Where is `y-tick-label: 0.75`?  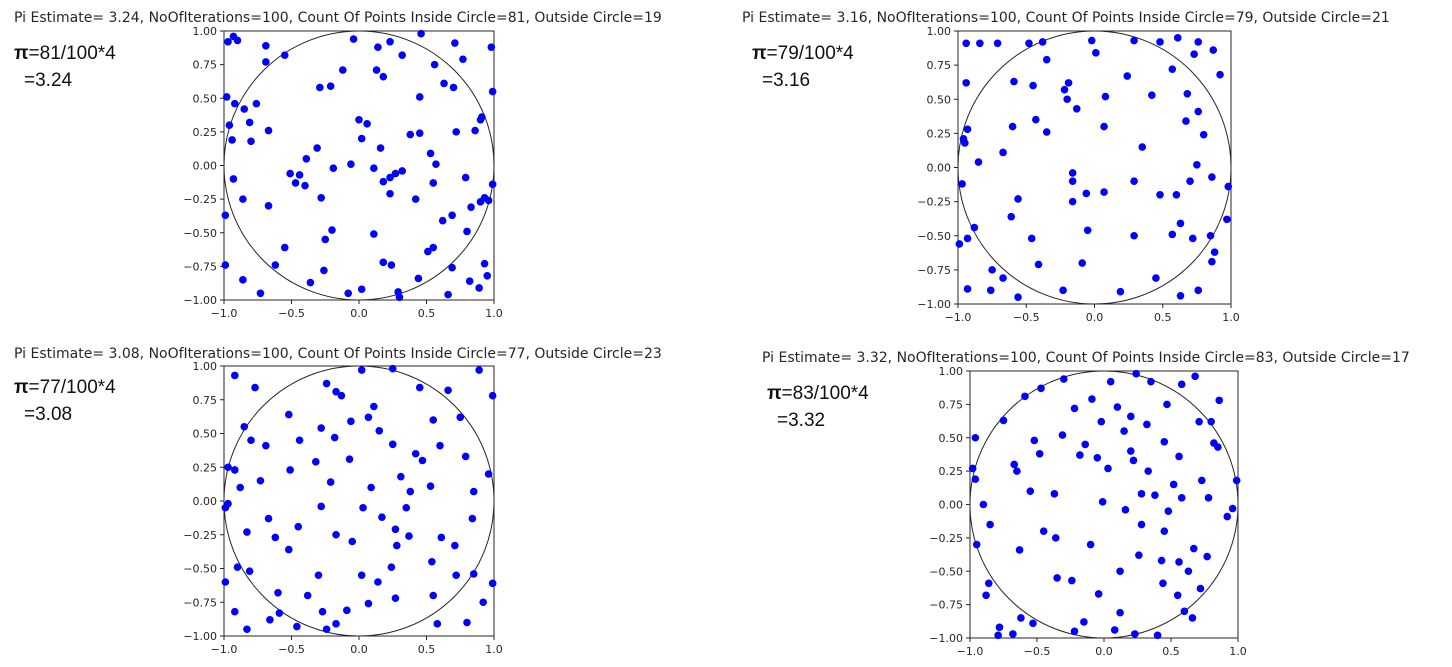 y-tick-label: 0.75 is located at coordinates (939, 65).